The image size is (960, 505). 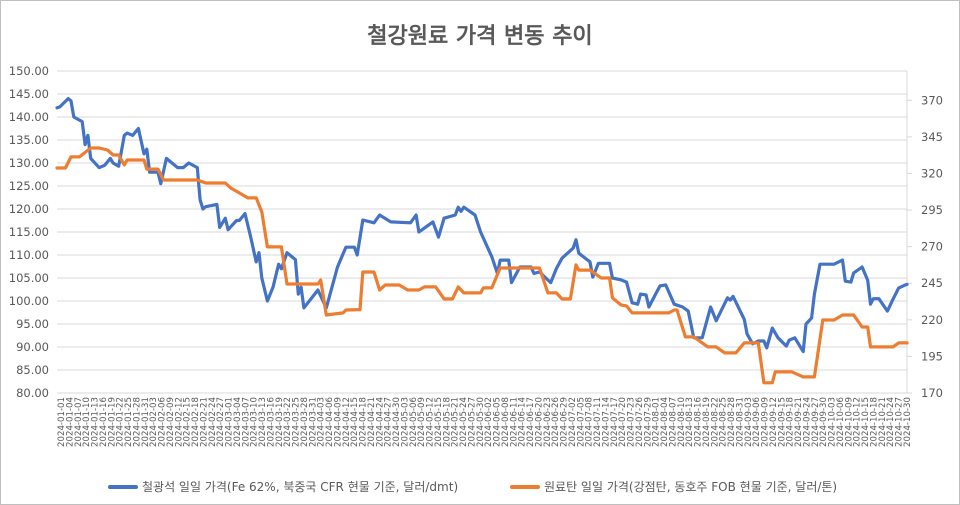 I want to click on x-tick-label: 2024-03-16, so click(x=271, y=422).